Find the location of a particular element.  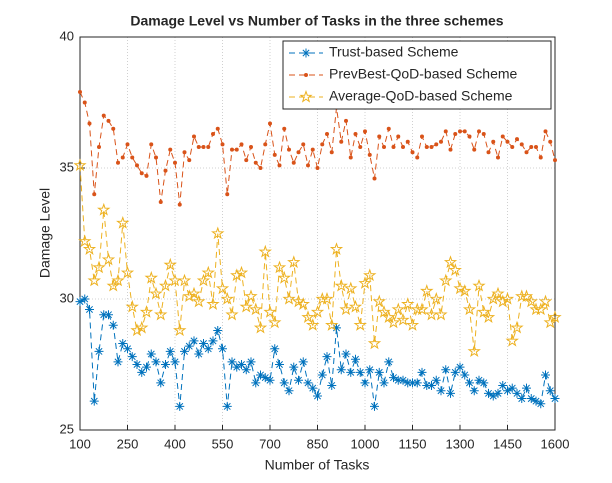

x-tick-label: 550 is located at coordinates (223, 443).